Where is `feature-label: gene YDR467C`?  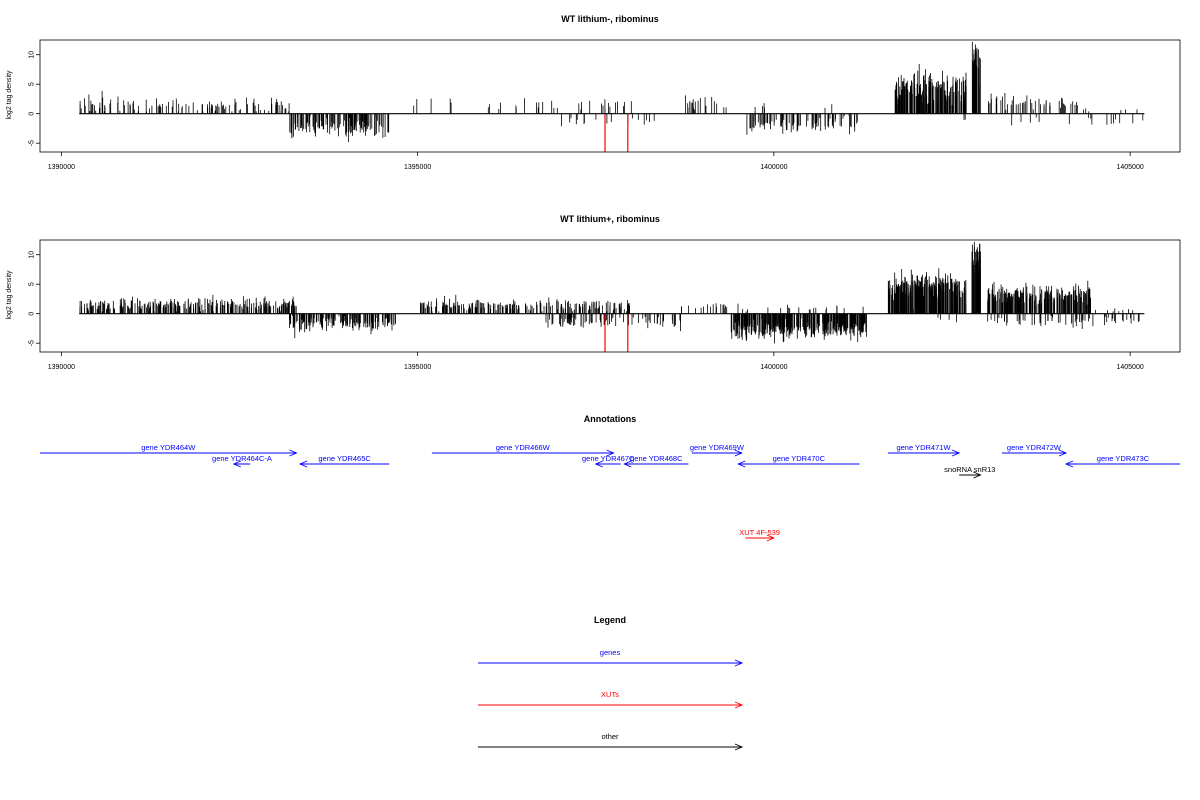 feature-label: gene YDR467C is located at coordinates (608, 458).